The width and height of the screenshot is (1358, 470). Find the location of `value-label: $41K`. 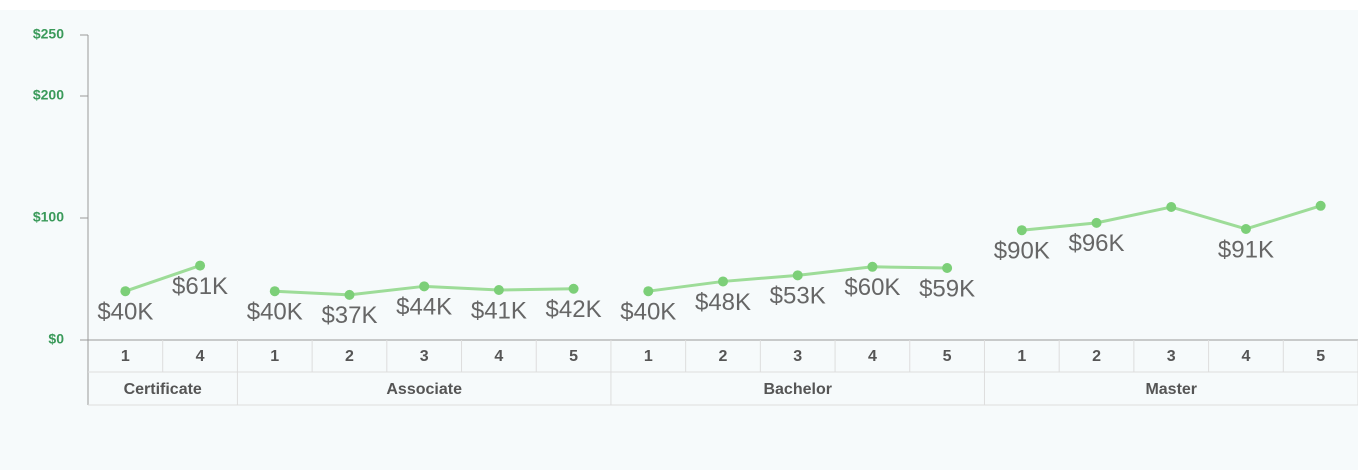

value-label: $41K is located at coordinates (499, 310).